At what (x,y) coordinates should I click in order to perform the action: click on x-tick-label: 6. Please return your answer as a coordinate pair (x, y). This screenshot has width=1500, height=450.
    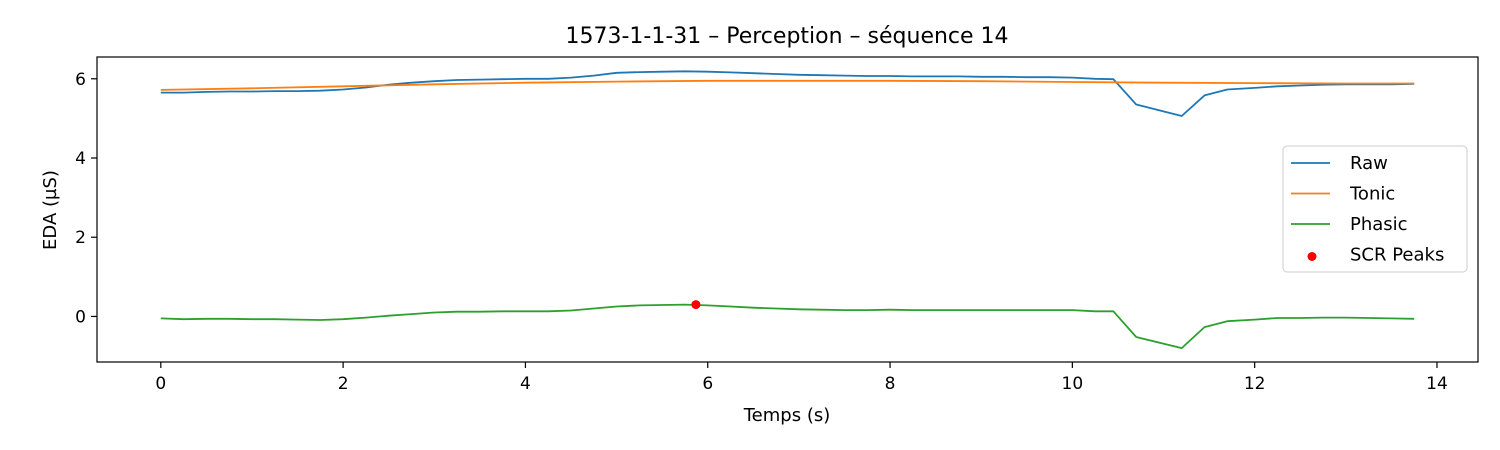
    Looking at the image, I should click on (707, 384).